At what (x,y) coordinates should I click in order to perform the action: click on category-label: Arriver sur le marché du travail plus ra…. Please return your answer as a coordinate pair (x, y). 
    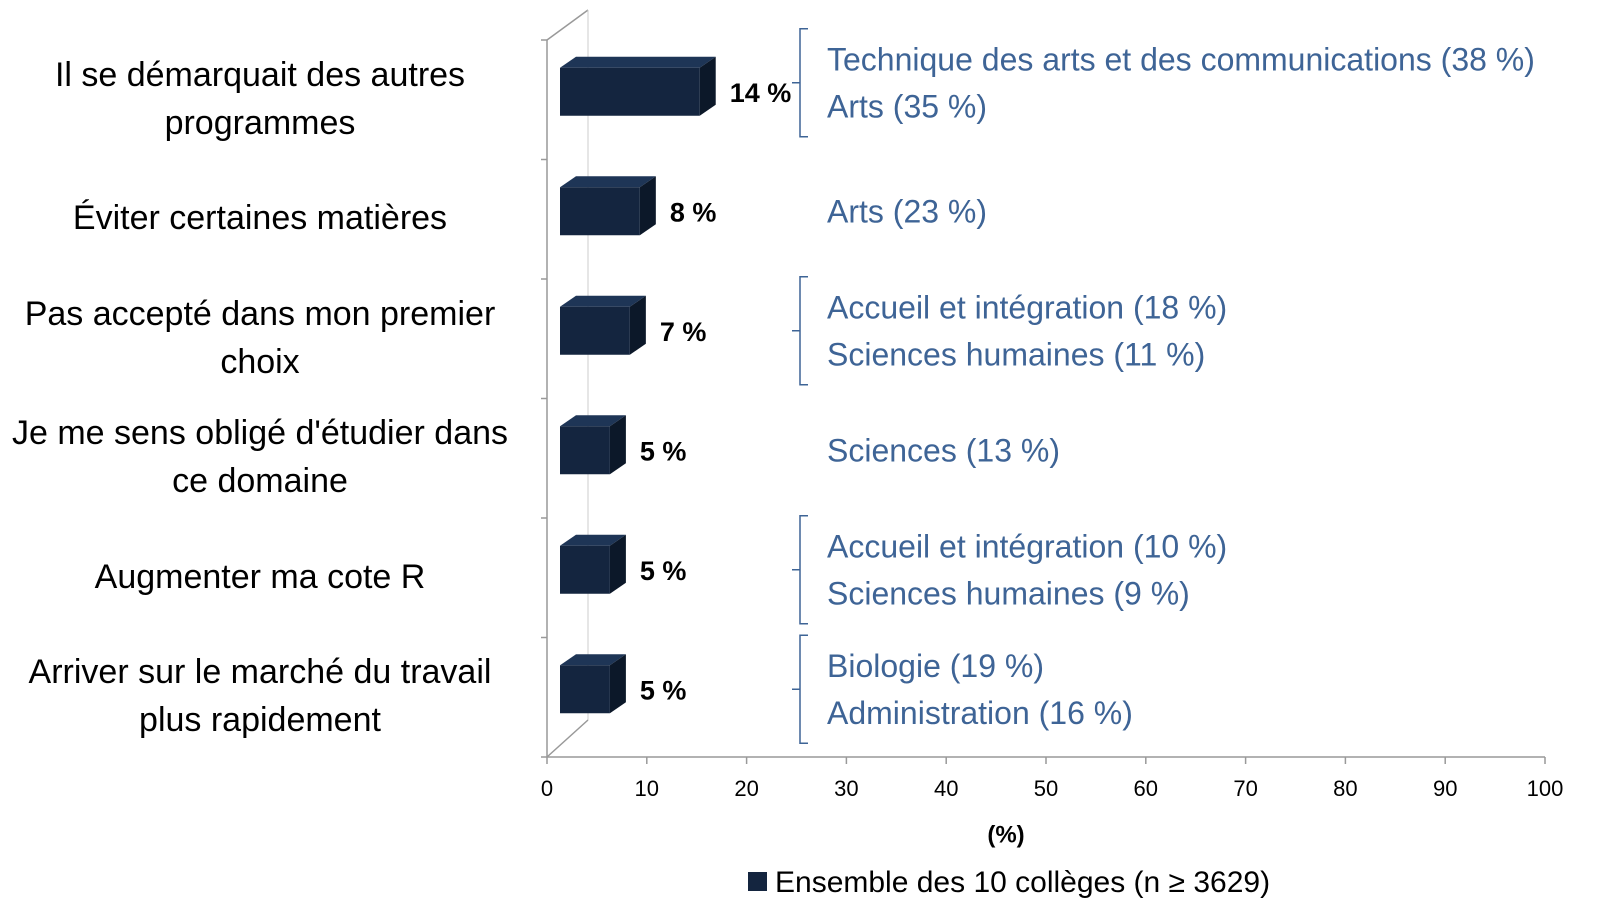
    Looking at the image, I should click on (260, 696).